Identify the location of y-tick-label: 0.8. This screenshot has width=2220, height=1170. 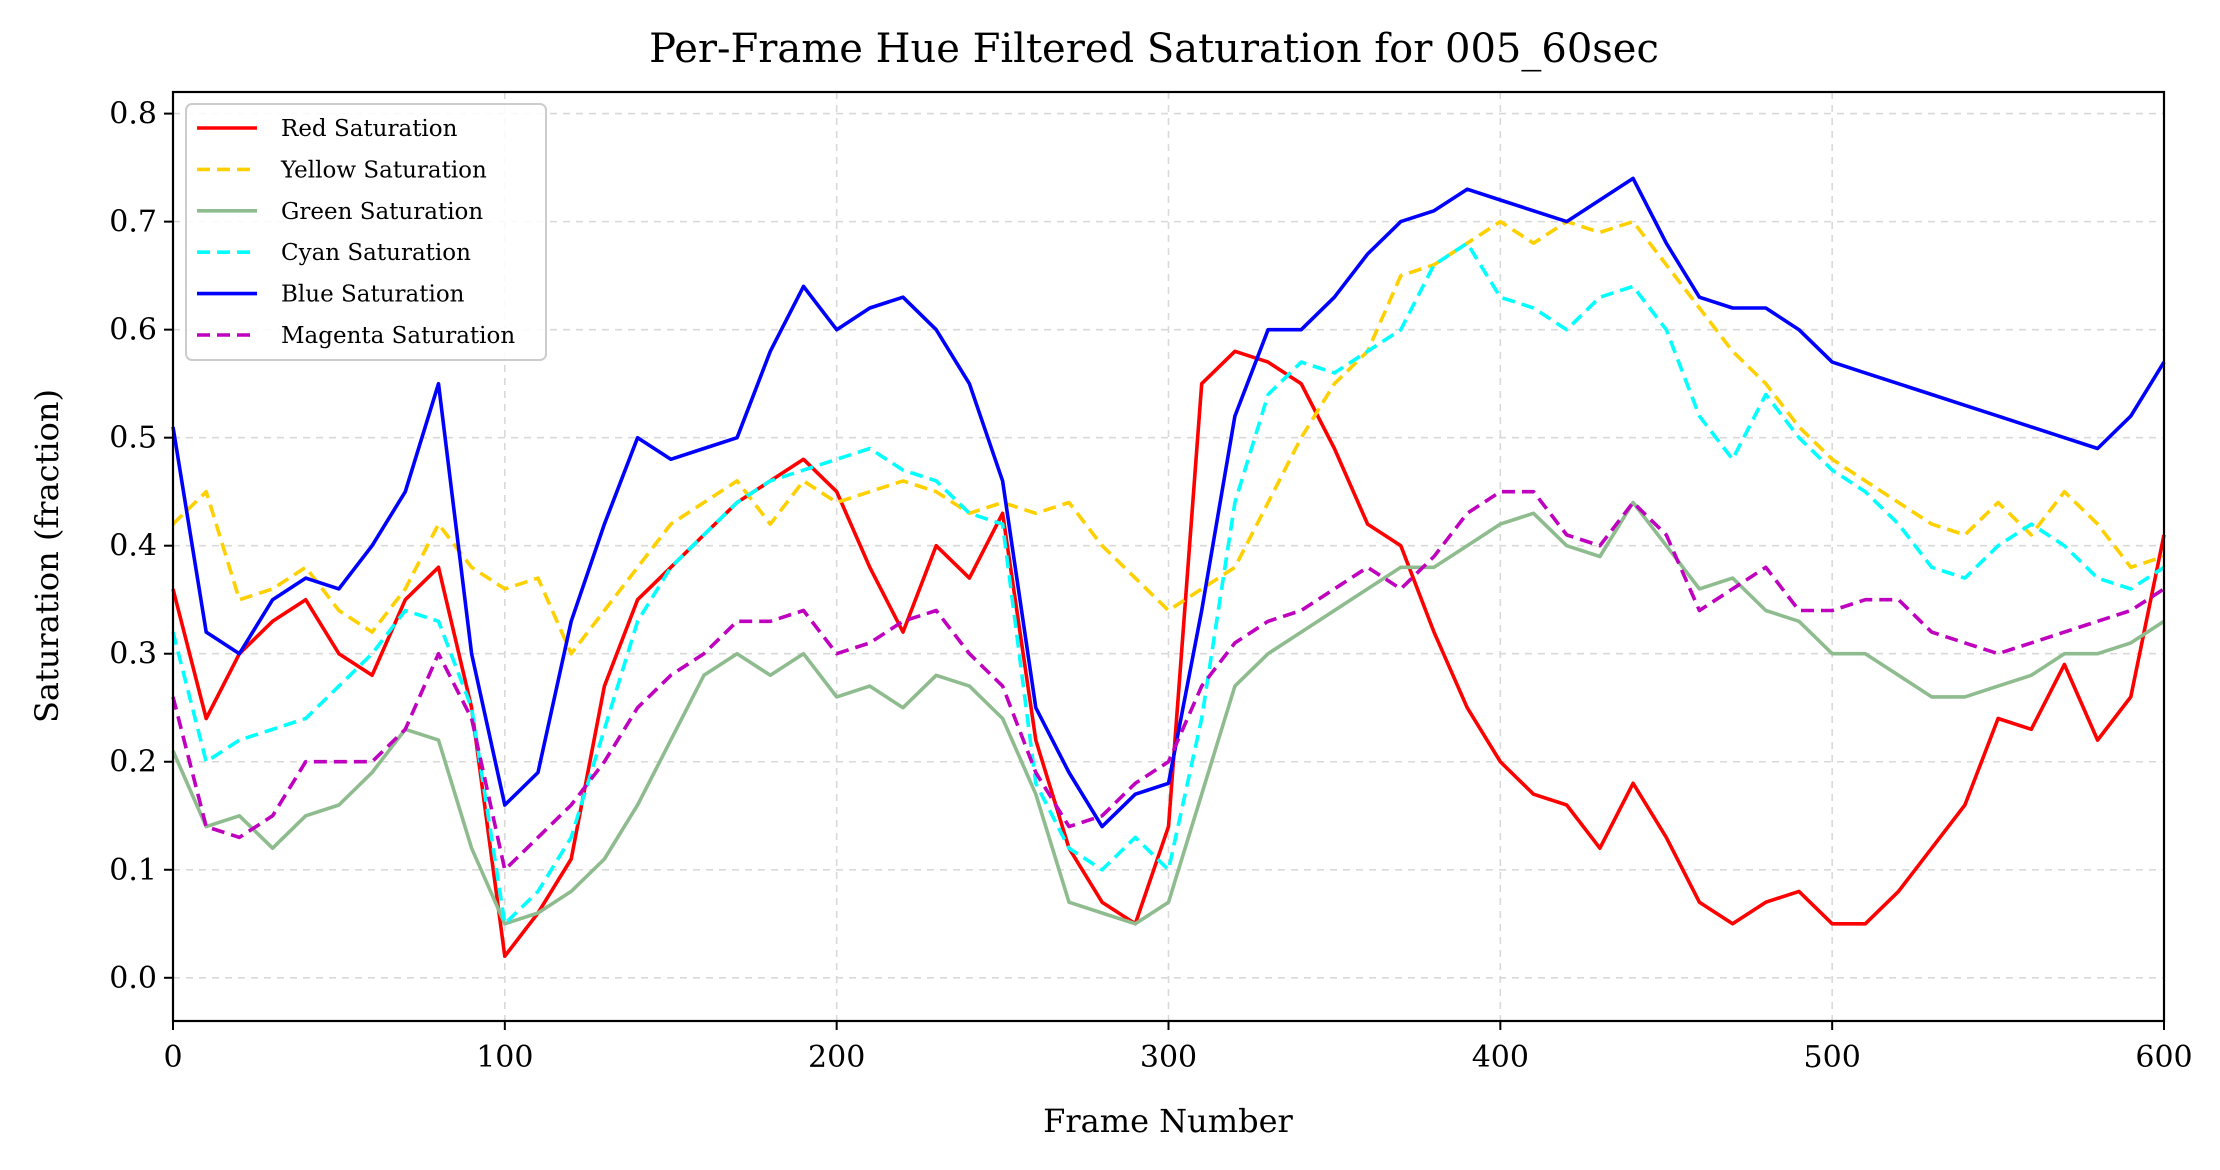
(133, 114).